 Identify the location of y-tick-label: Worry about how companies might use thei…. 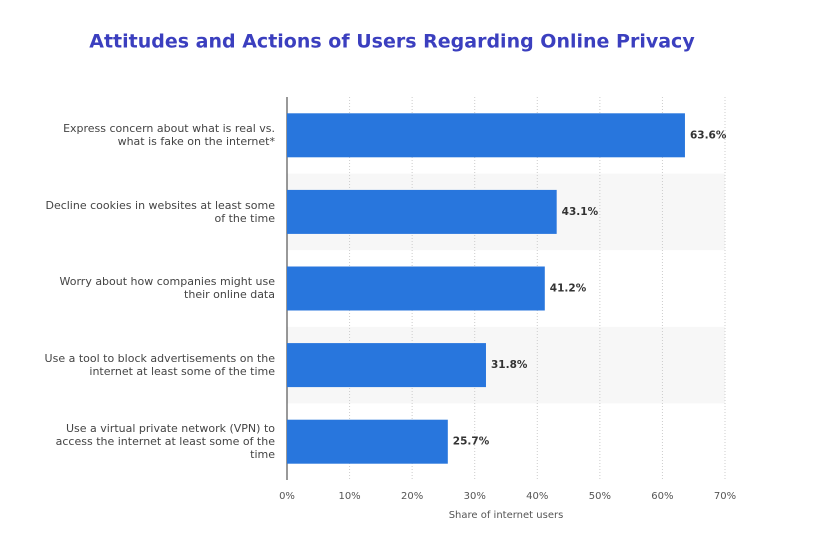
(167, 288).